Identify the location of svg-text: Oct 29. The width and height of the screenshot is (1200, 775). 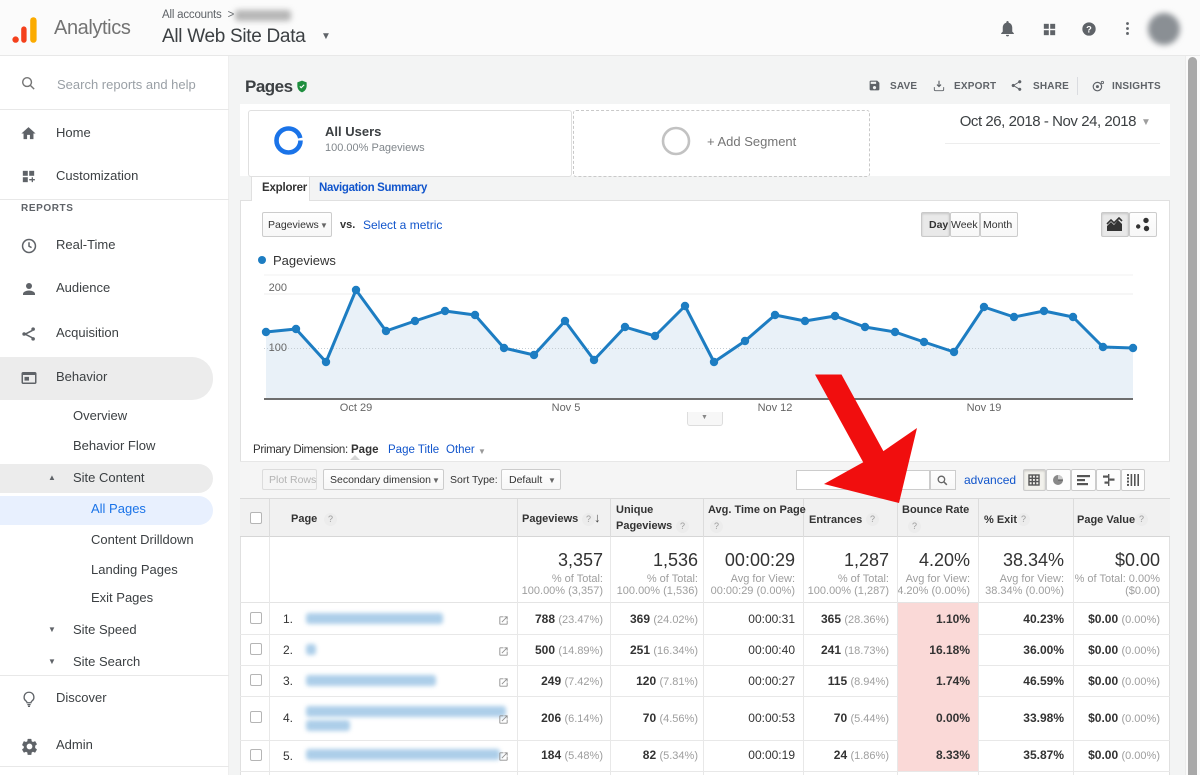
(356, 408).